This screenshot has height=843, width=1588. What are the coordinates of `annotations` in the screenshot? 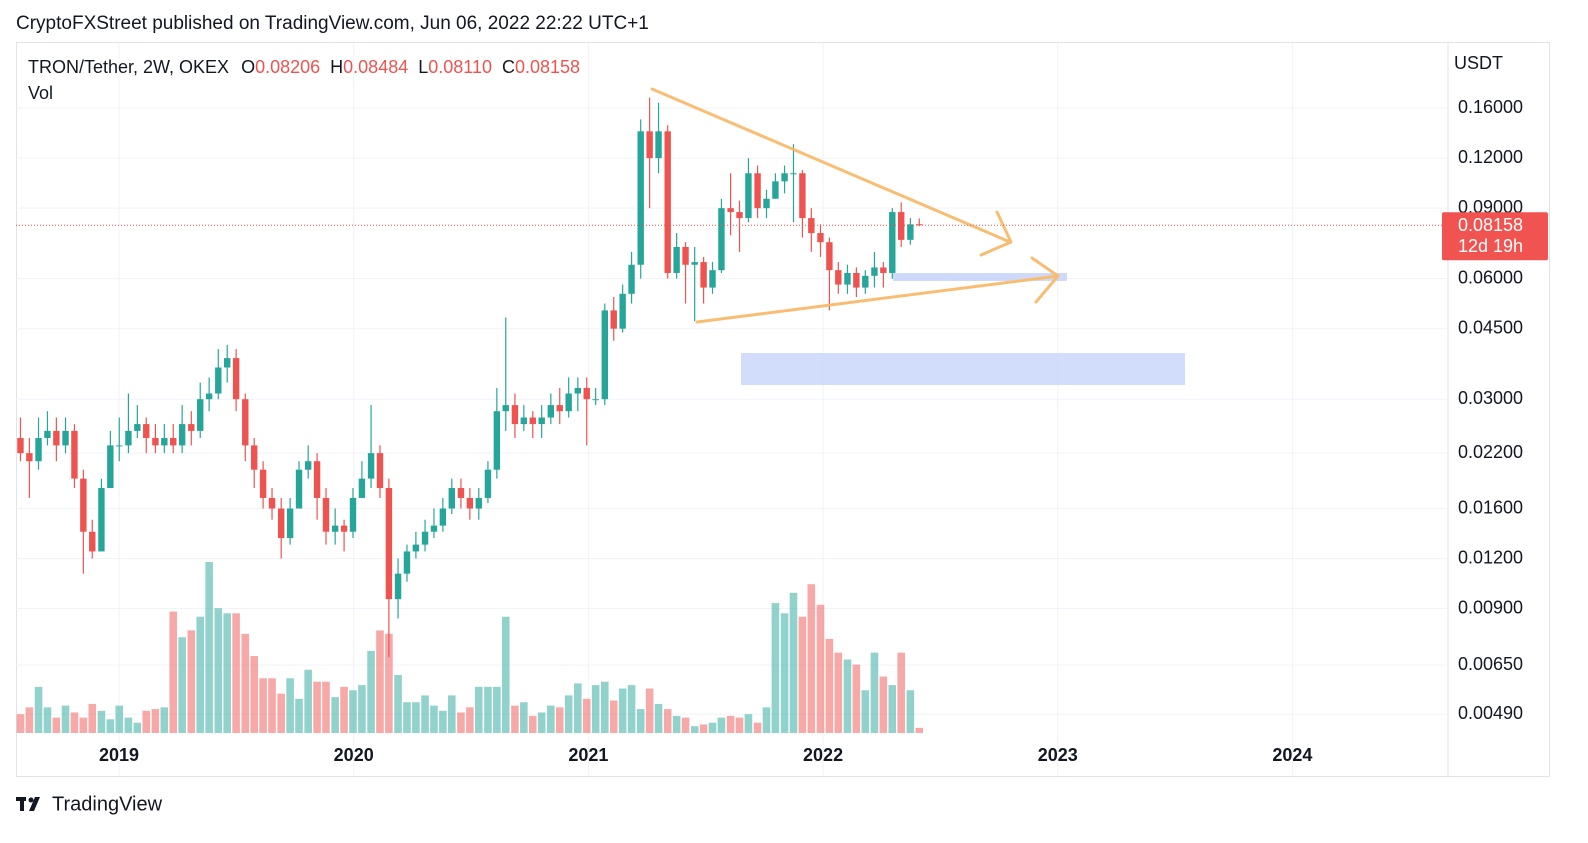 It's located at (917, 236).